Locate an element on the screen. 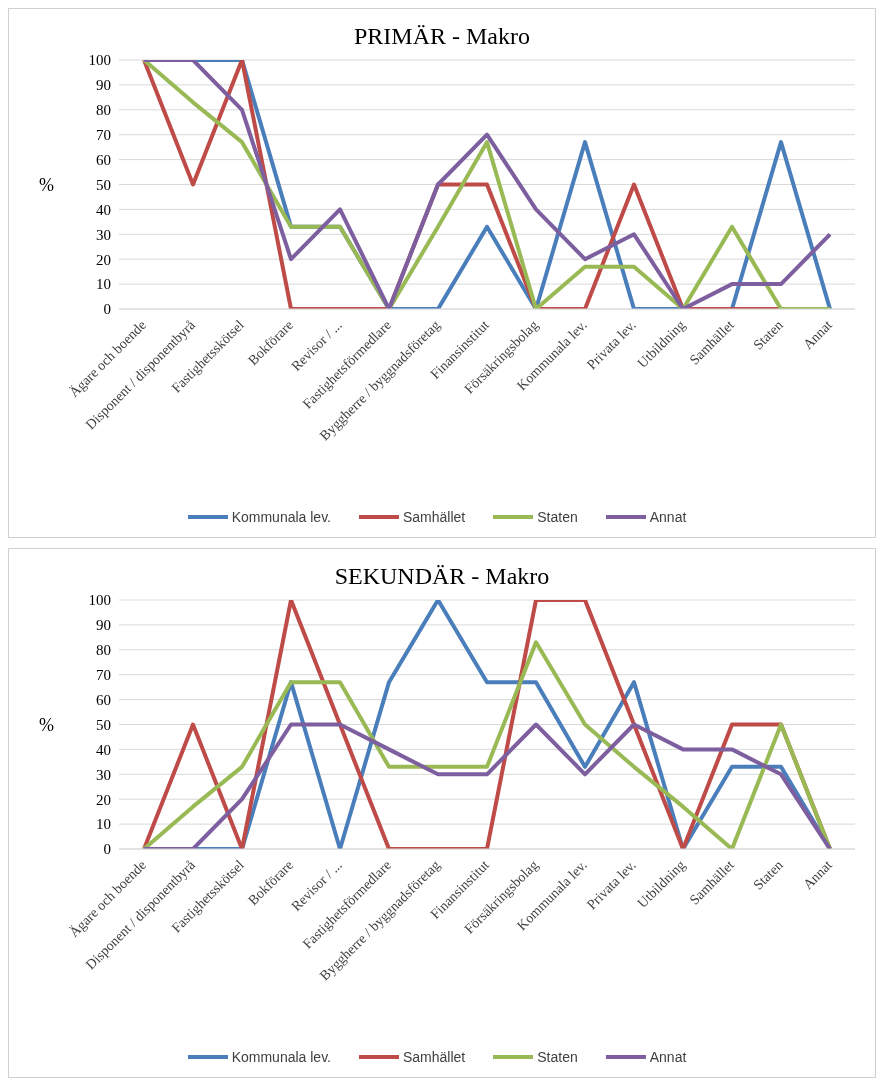  chart-title: SEKUNDÄR - Makro is located at coordinates (442, 576).